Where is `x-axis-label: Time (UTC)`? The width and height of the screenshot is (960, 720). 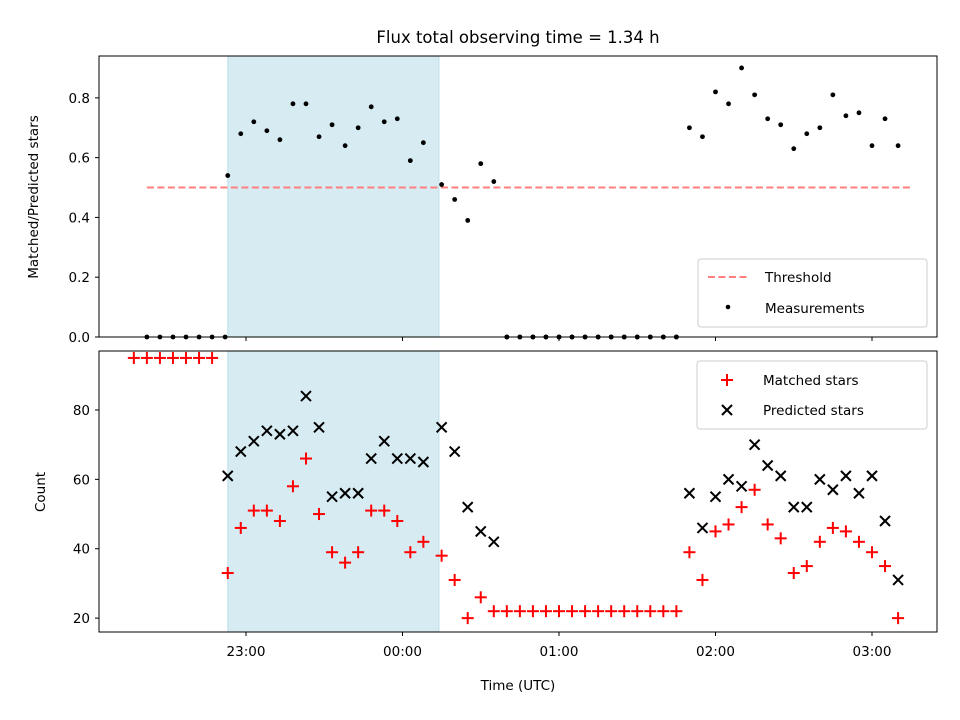 x-axis-label: Time (UTC) is located at coordinates (518, 686).